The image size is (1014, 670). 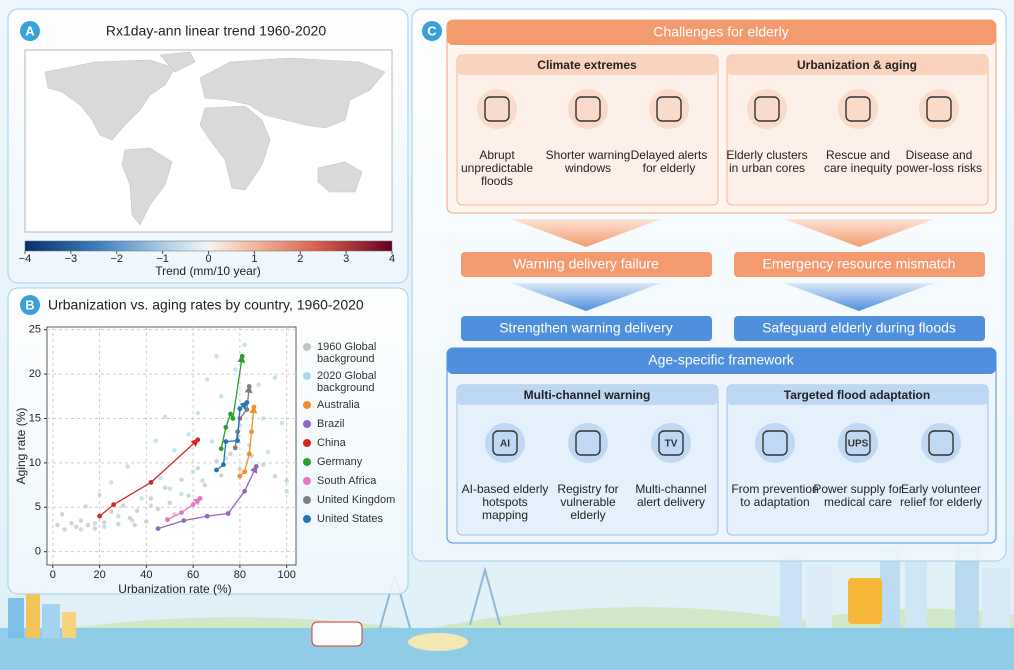 What do you see at coordinates (338, 405) in the screenshot?
I see `legend-label: Australia` at bounding box center [338, 405].